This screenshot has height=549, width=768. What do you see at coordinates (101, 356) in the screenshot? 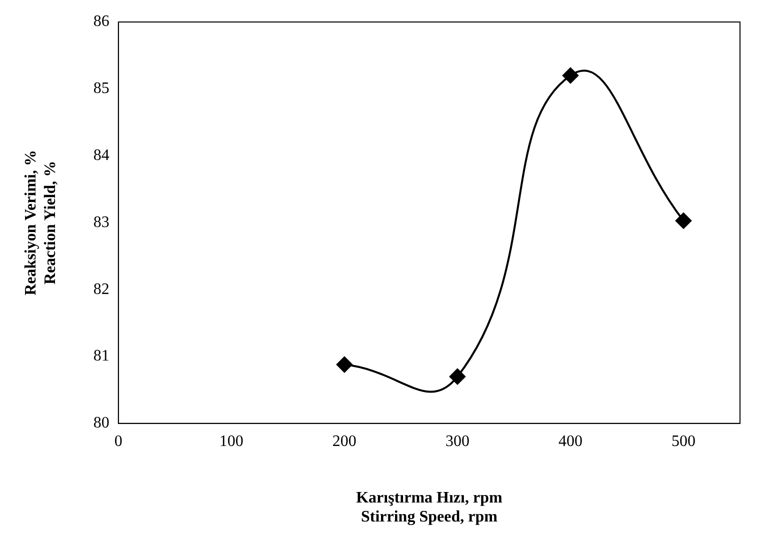
I see `y-tick-label: 81` at bounding box center [101, 356].